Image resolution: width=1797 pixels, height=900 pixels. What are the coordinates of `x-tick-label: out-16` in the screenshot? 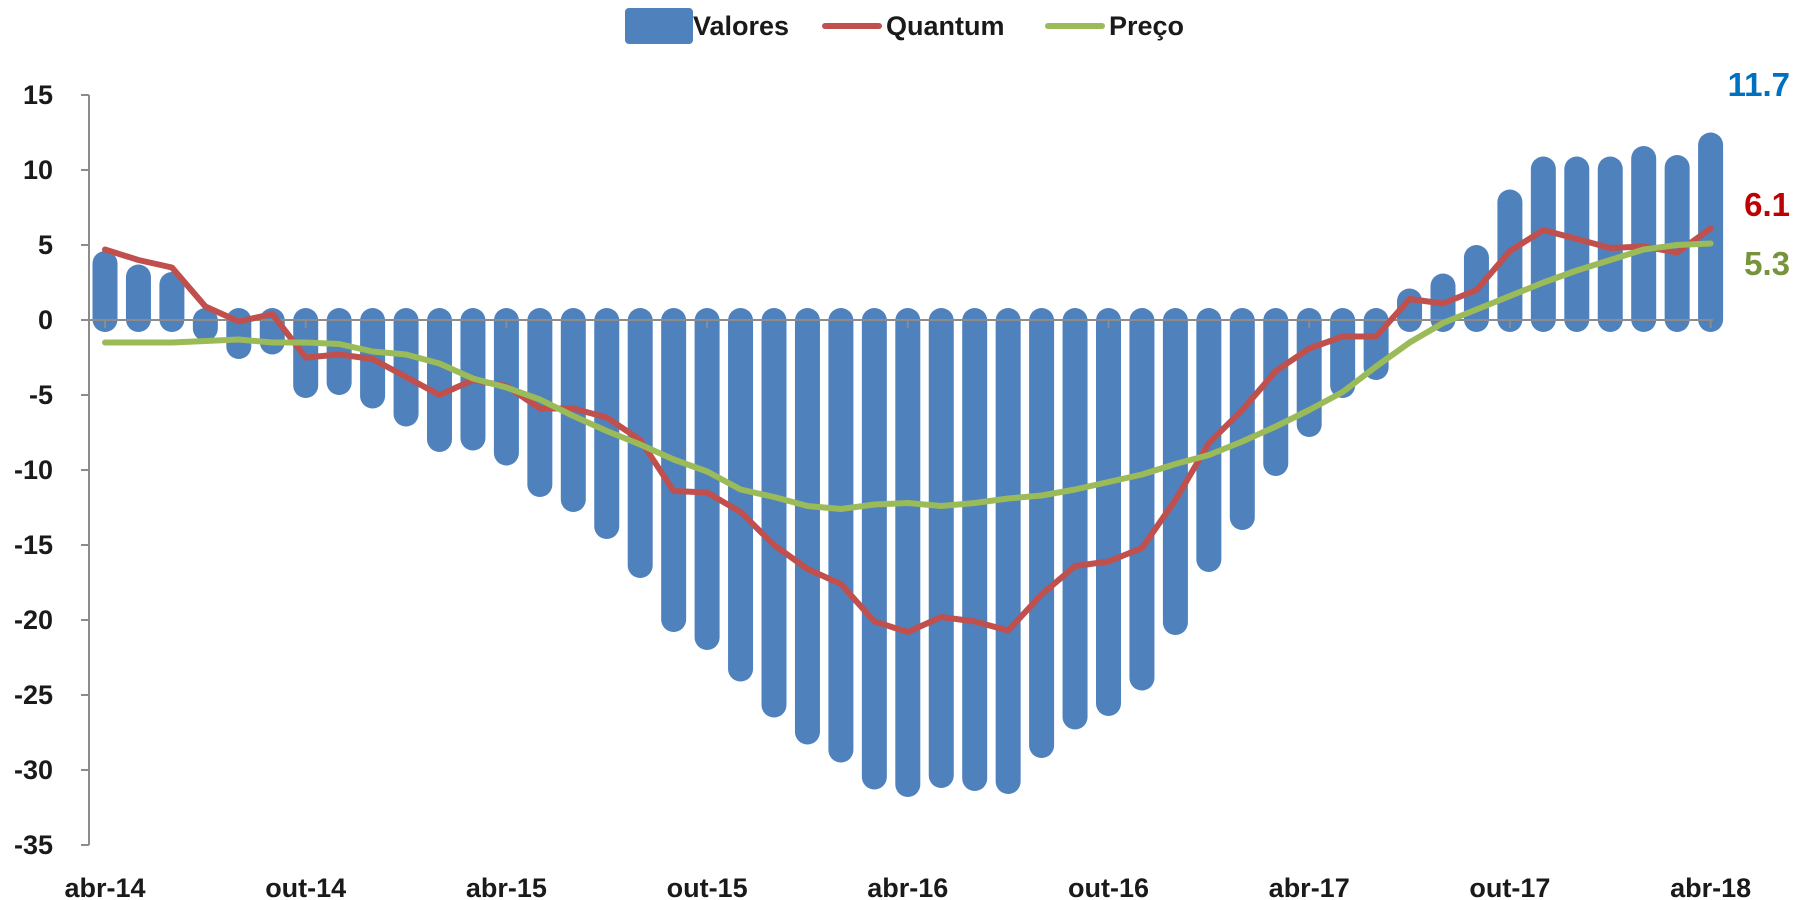 It's located at (1108, 886).